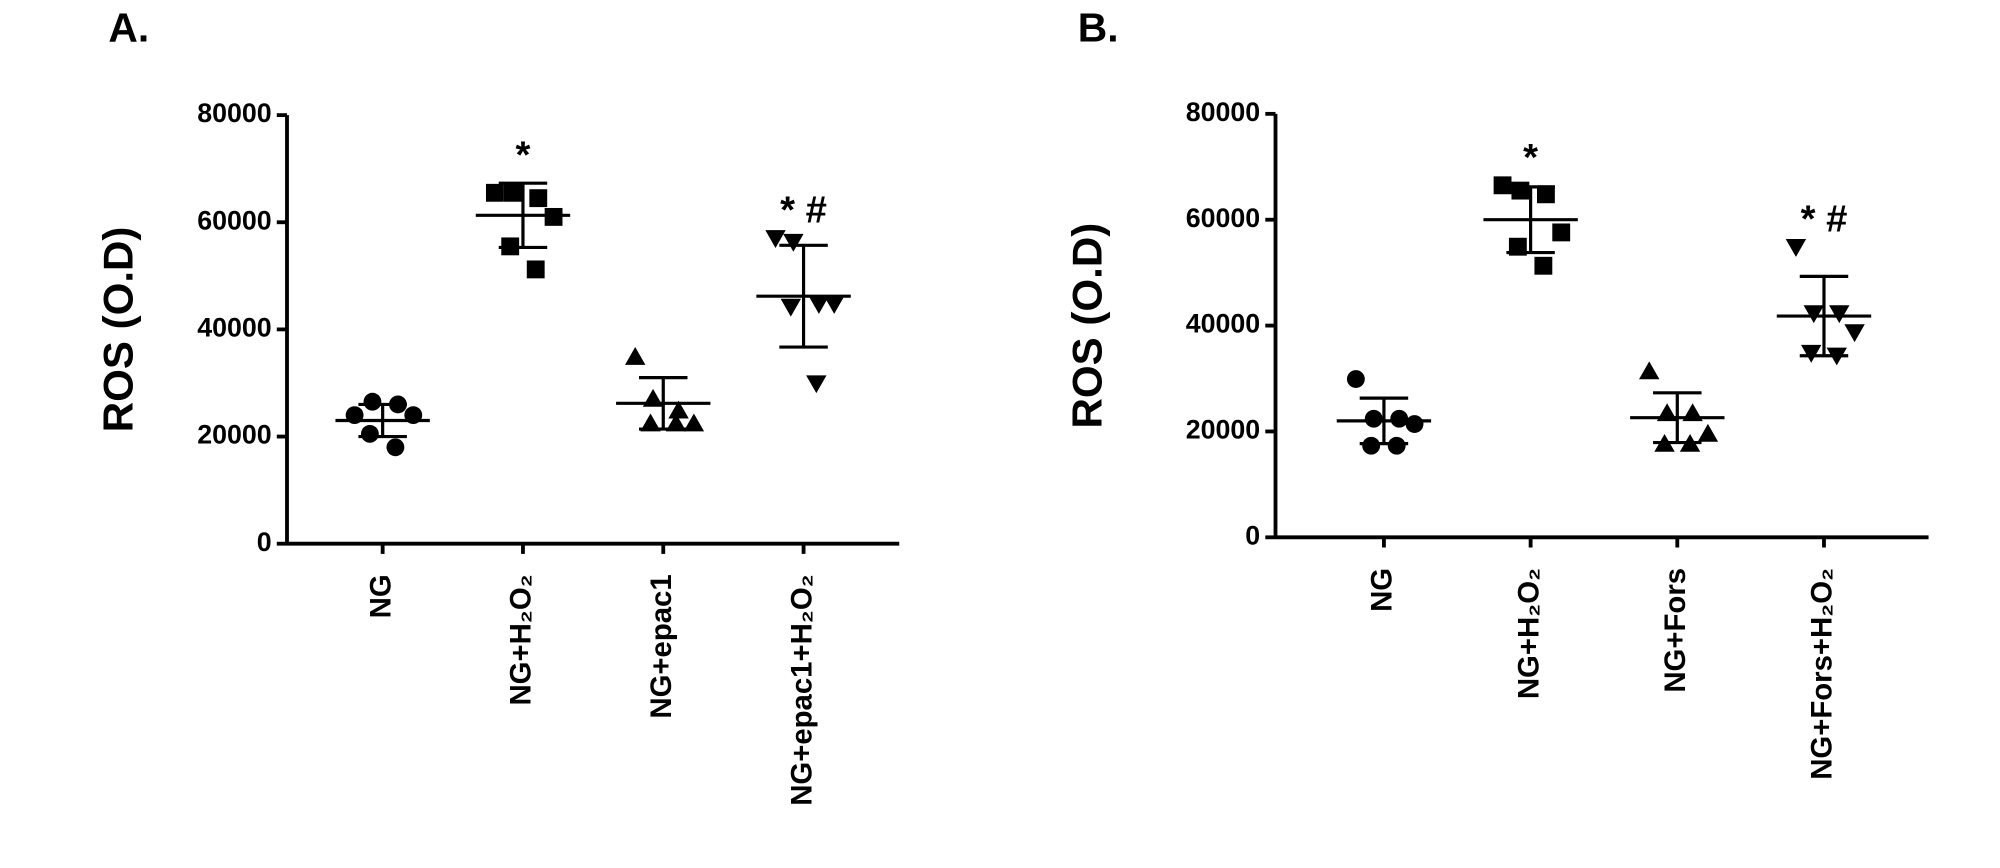 Image resolution: width=2000 pixels, height=868 pixels. What do you see at coordinates (801, 689) in the screenshot?
I see `x-tick-label: NG+epac1+H₂O₂` at bounding box center [801, 689].